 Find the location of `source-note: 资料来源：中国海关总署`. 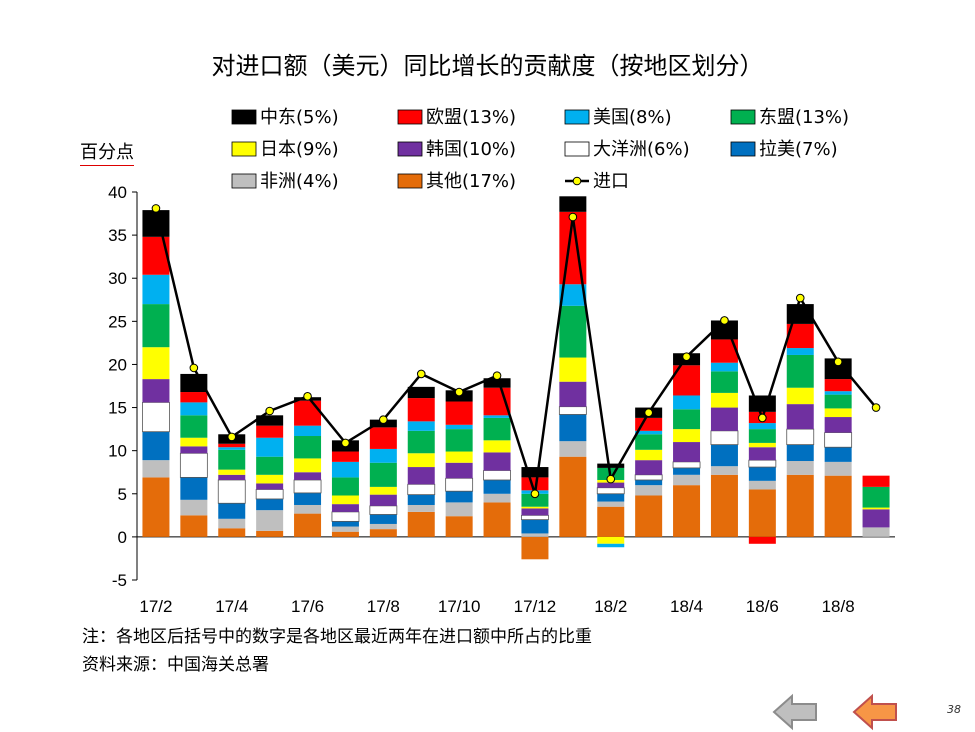

source-note: 资料来源：中国海关总署 is located at coordinates (175, 665).